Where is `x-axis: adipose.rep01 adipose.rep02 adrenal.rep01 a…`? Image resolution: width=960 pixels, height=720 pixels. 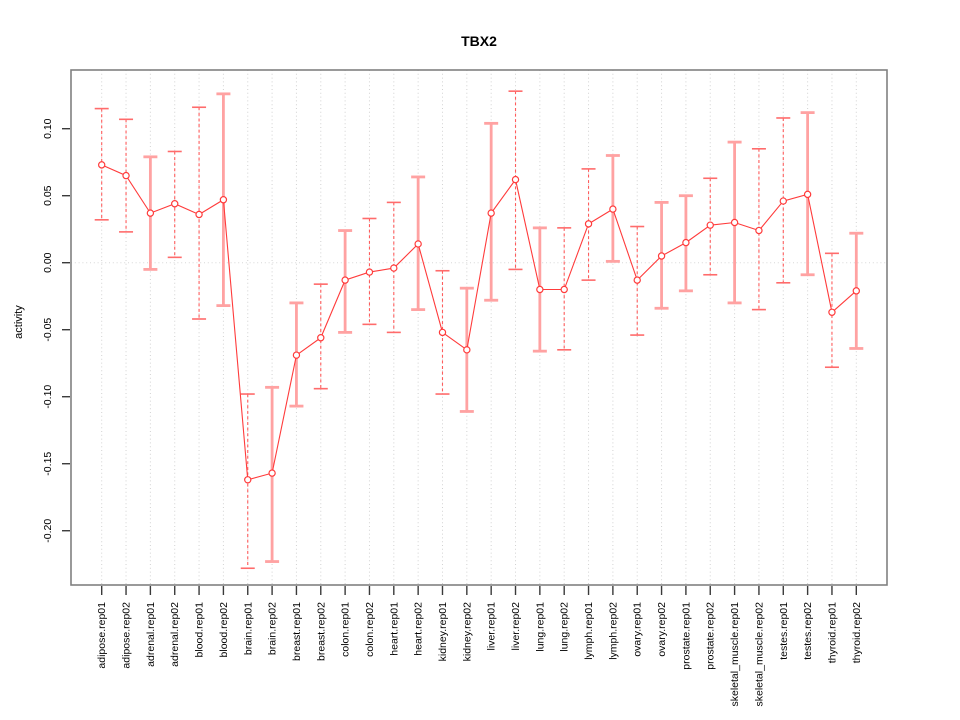
x-axis: adipose.rep01 adipose.rep02 adrenal.rep01 a… is located at coordinates (479, 646).